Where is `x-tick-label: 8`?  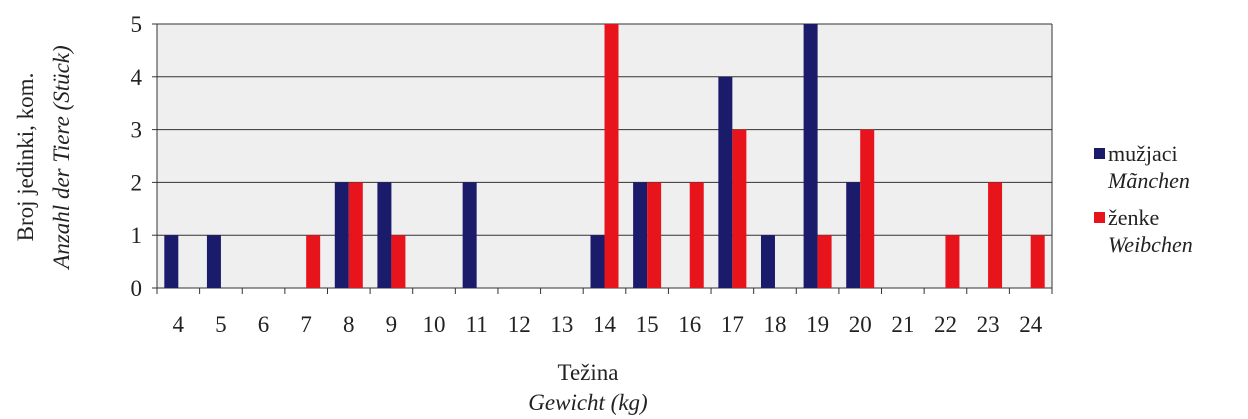 x-tick-label: 8 is located at coordinates (349, 324).